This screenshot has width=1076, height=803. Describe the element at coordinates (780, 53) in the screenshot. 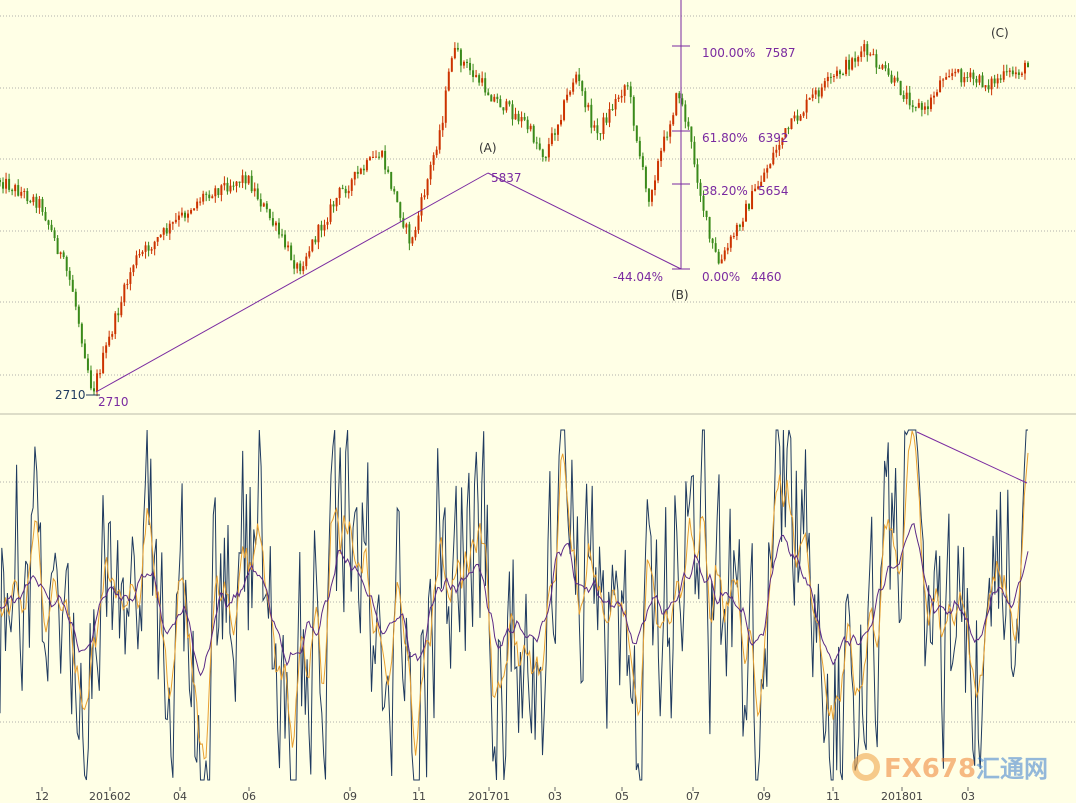

I see `fib-val-100: 7587` at that location.